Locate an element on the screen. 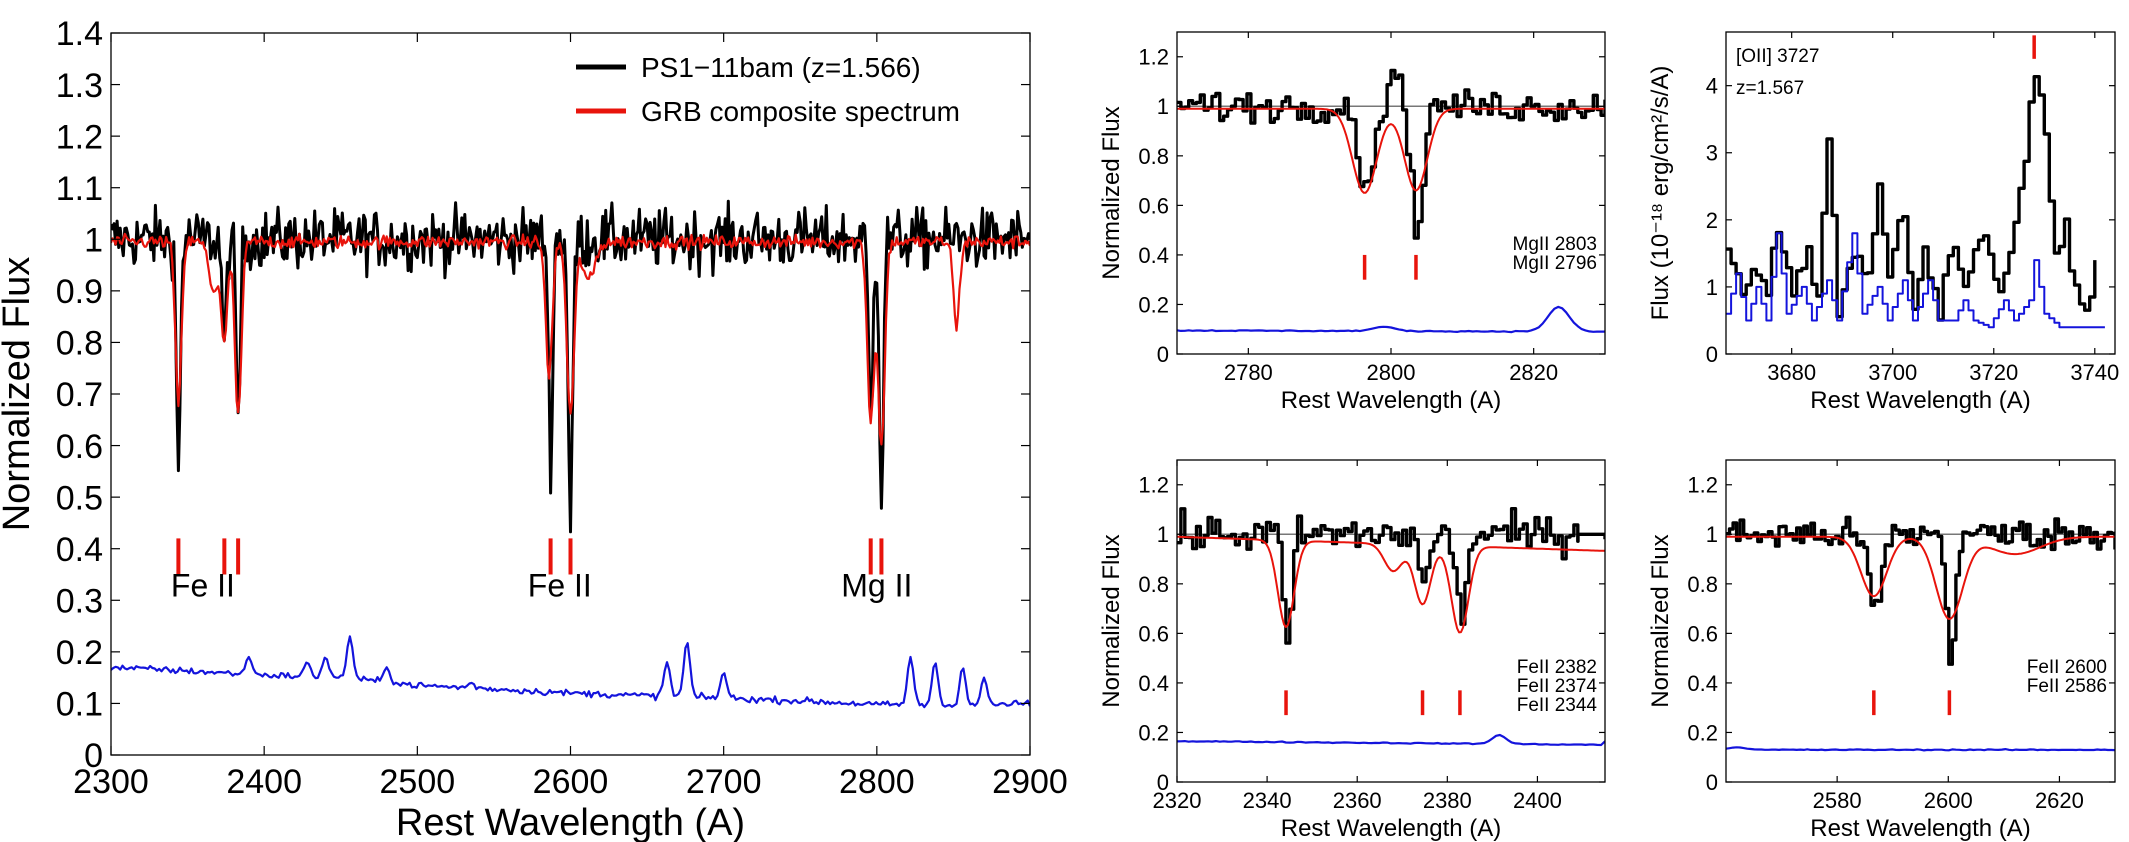 Image resolution: width=2129 pixels, height=842 pixels. panel-line-label: MgII 2796 is located at coordinates (1555, 263).